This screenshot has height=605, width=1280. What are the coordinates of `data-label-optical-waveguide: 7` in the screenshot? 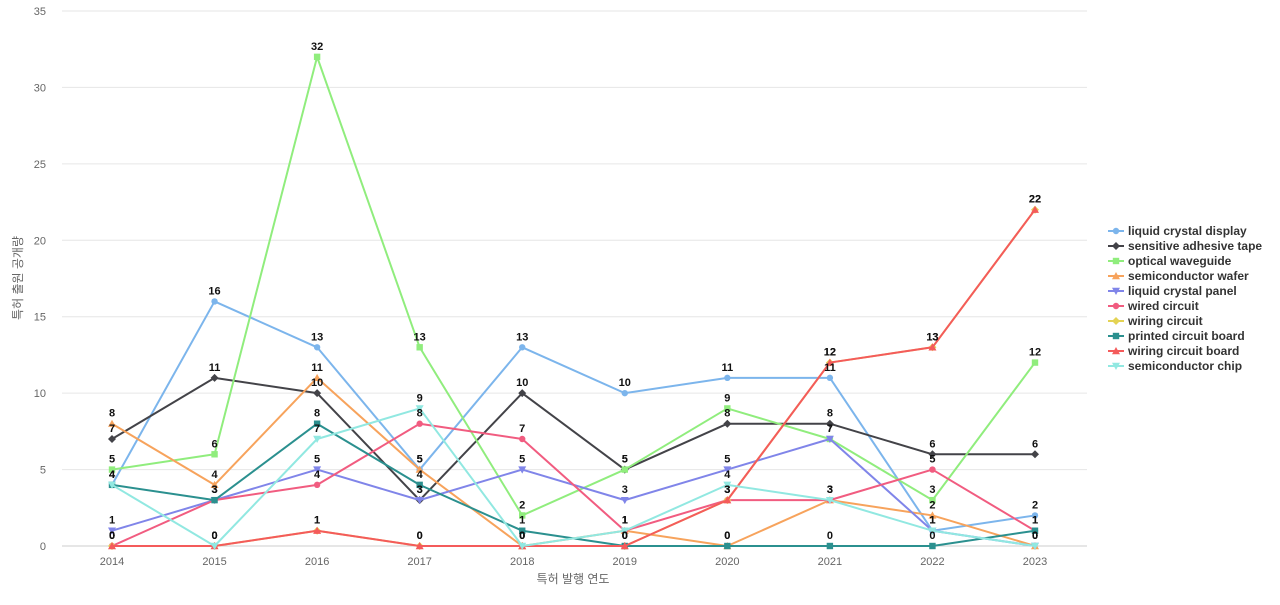 It's located at (830, 429).